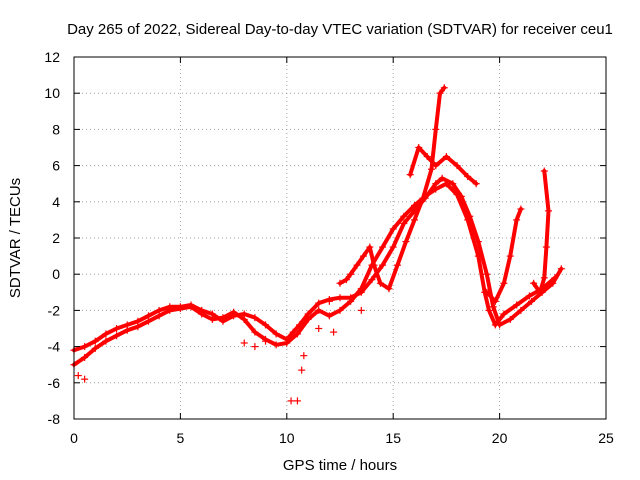 This screenshot has height=480, width=640. I want to click on x-tick-label: 0, so click(74, 438).